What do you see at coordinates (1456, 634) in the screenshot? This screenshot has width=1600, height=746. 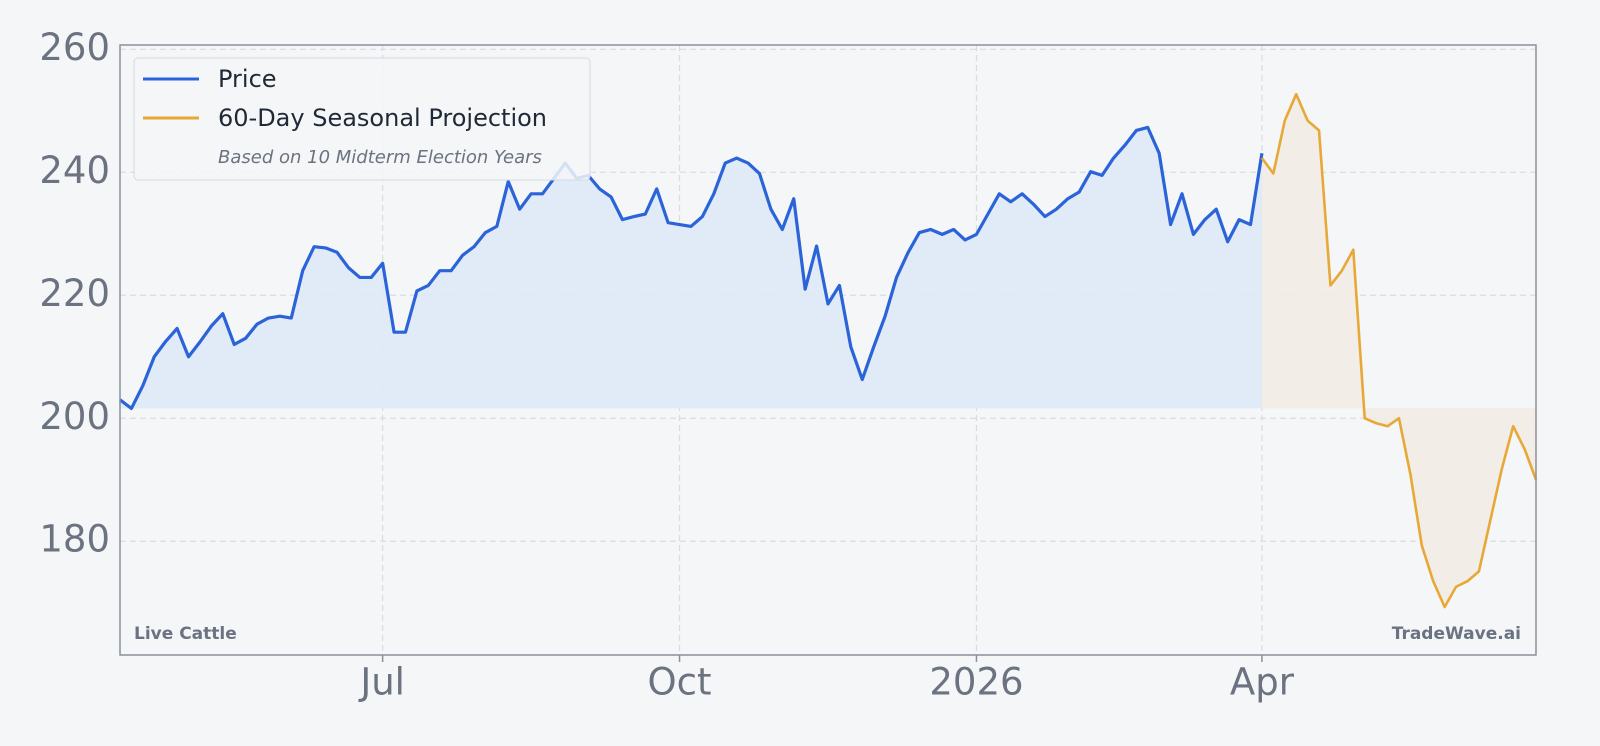 I see `watermark: TradeWave.ai` at bounding box center [1456, 634].